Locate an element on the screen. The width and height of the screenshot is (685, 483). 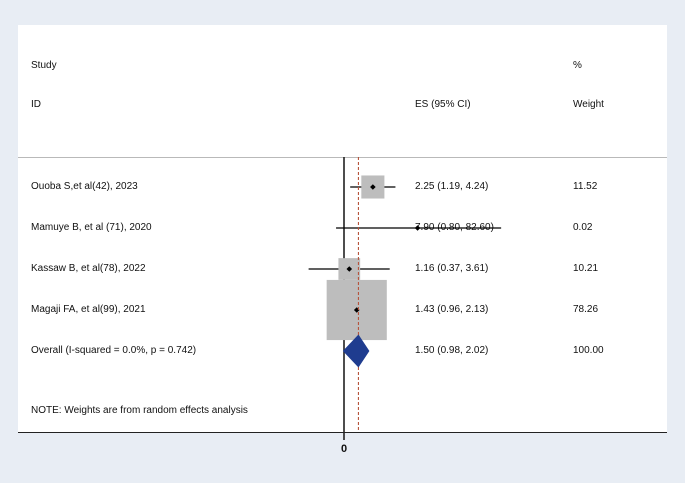
weight-header: Weight is located at coordinates (588, 104).